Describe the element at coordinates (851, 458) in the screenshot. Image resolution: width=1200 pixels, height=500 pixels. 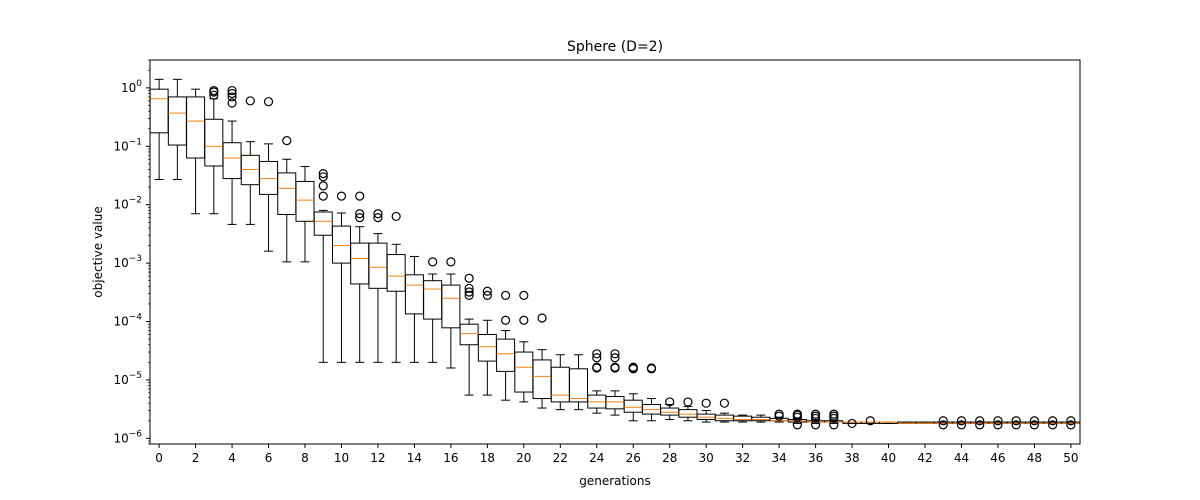
I see `x-tick-label: 38` at that location.